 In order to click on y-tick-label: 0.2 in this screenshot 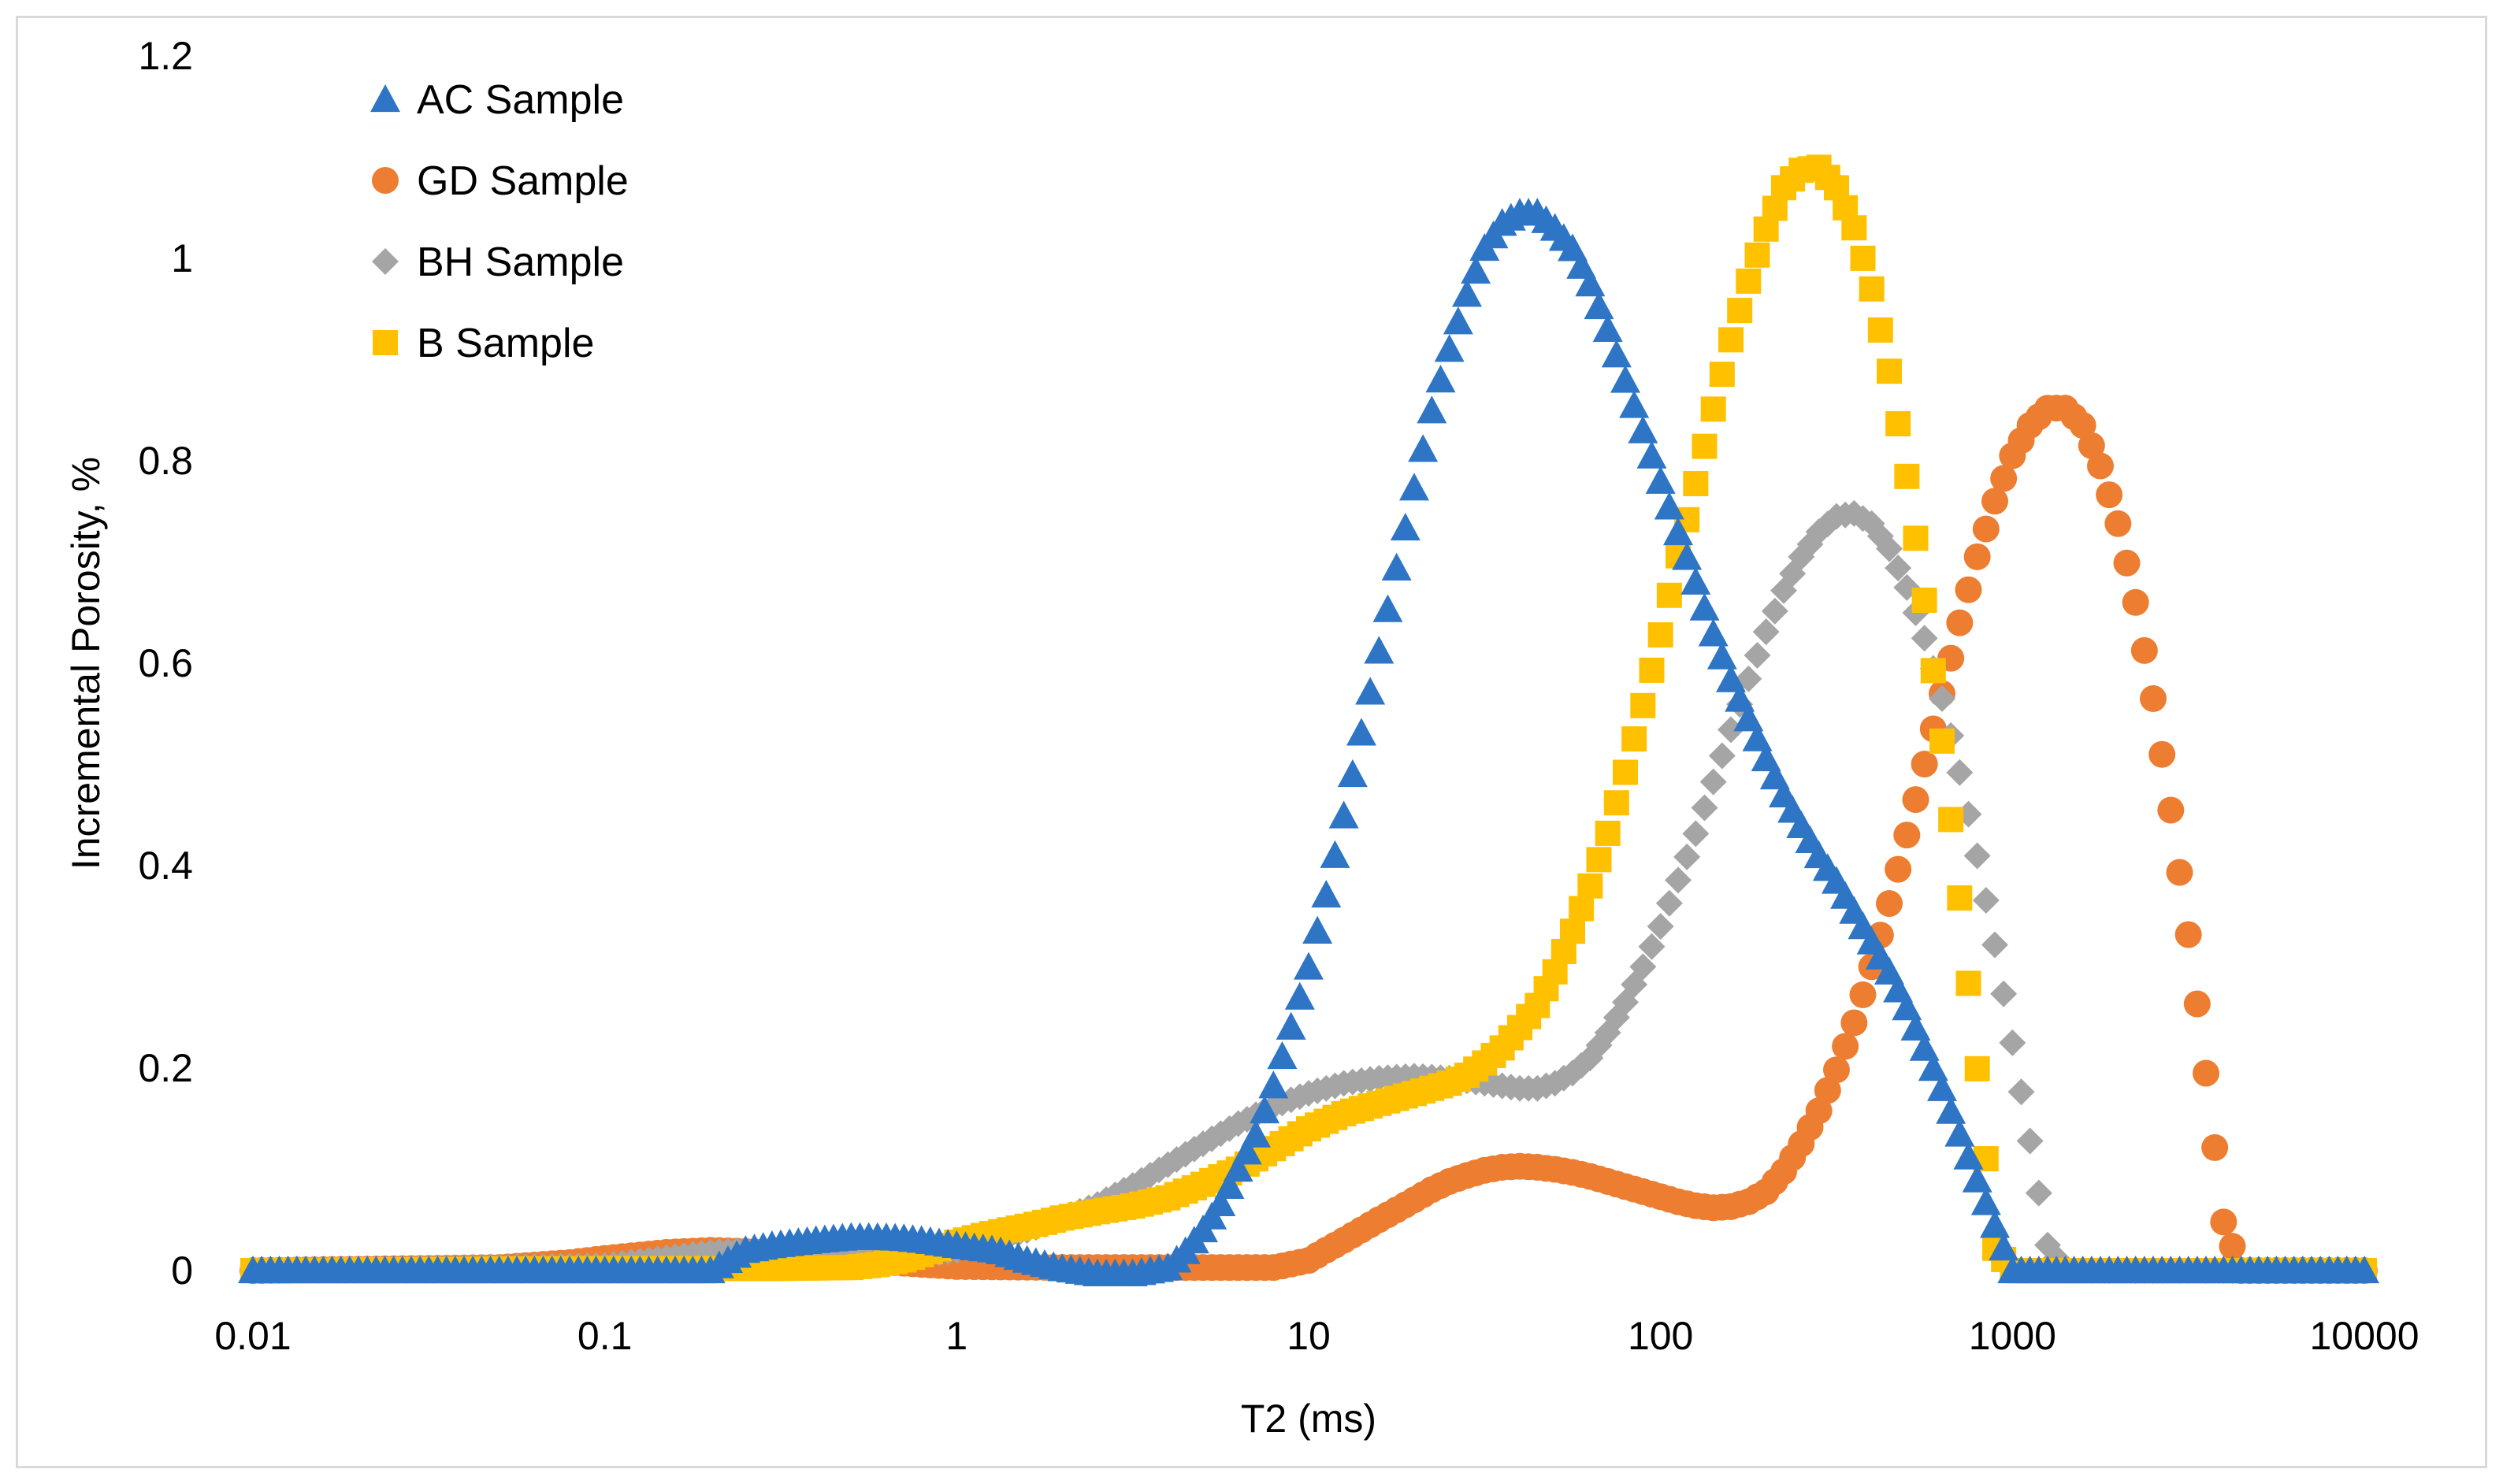, I will do `click(165, 1068)`.